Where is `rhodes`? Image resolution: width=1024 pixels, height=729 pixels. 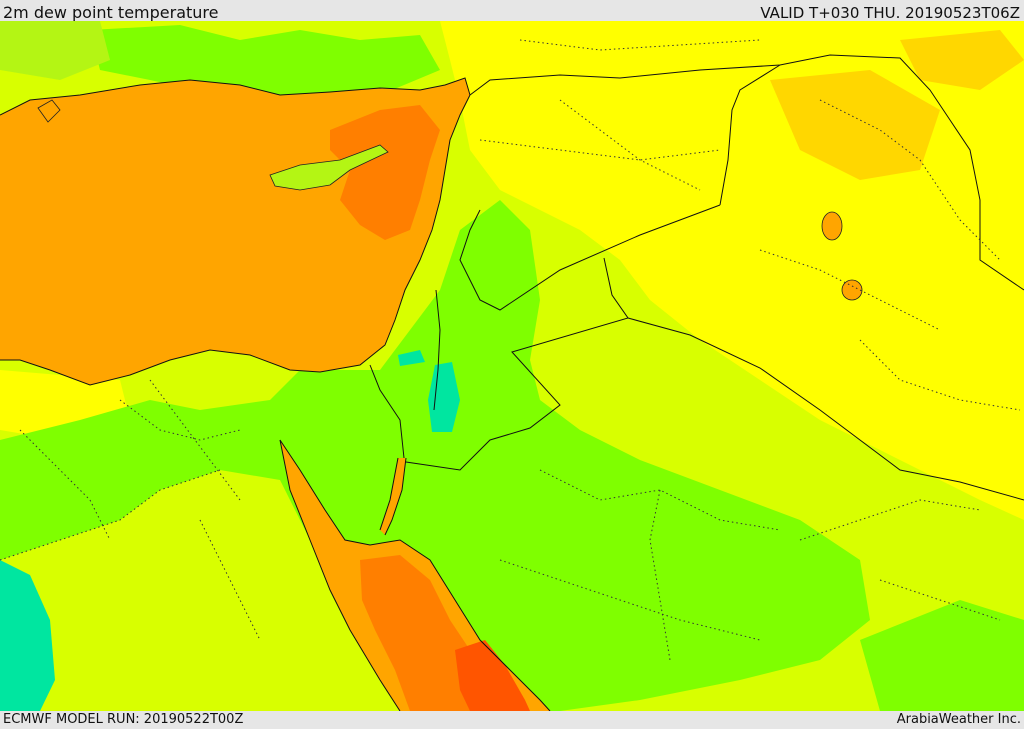 rhodes is located at coordinates (49, 111).